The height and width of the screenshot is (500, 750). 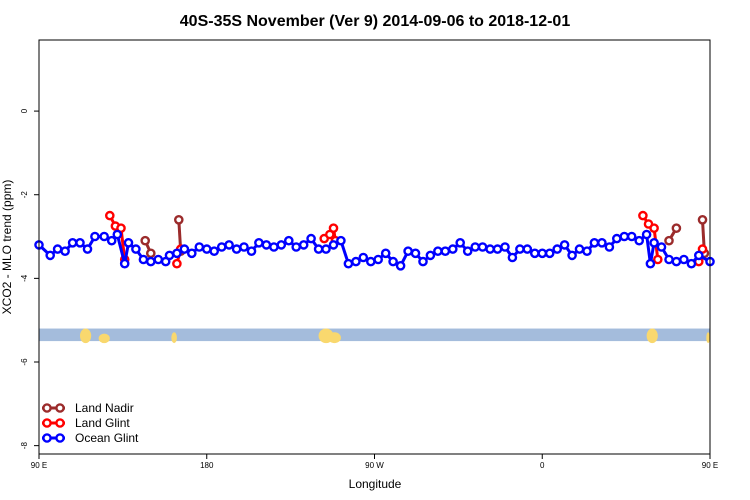 What do you see at coordinates (542, 465) in the screenshot?
I see `x-tick-label: 0` at bounding box center [542, 465].